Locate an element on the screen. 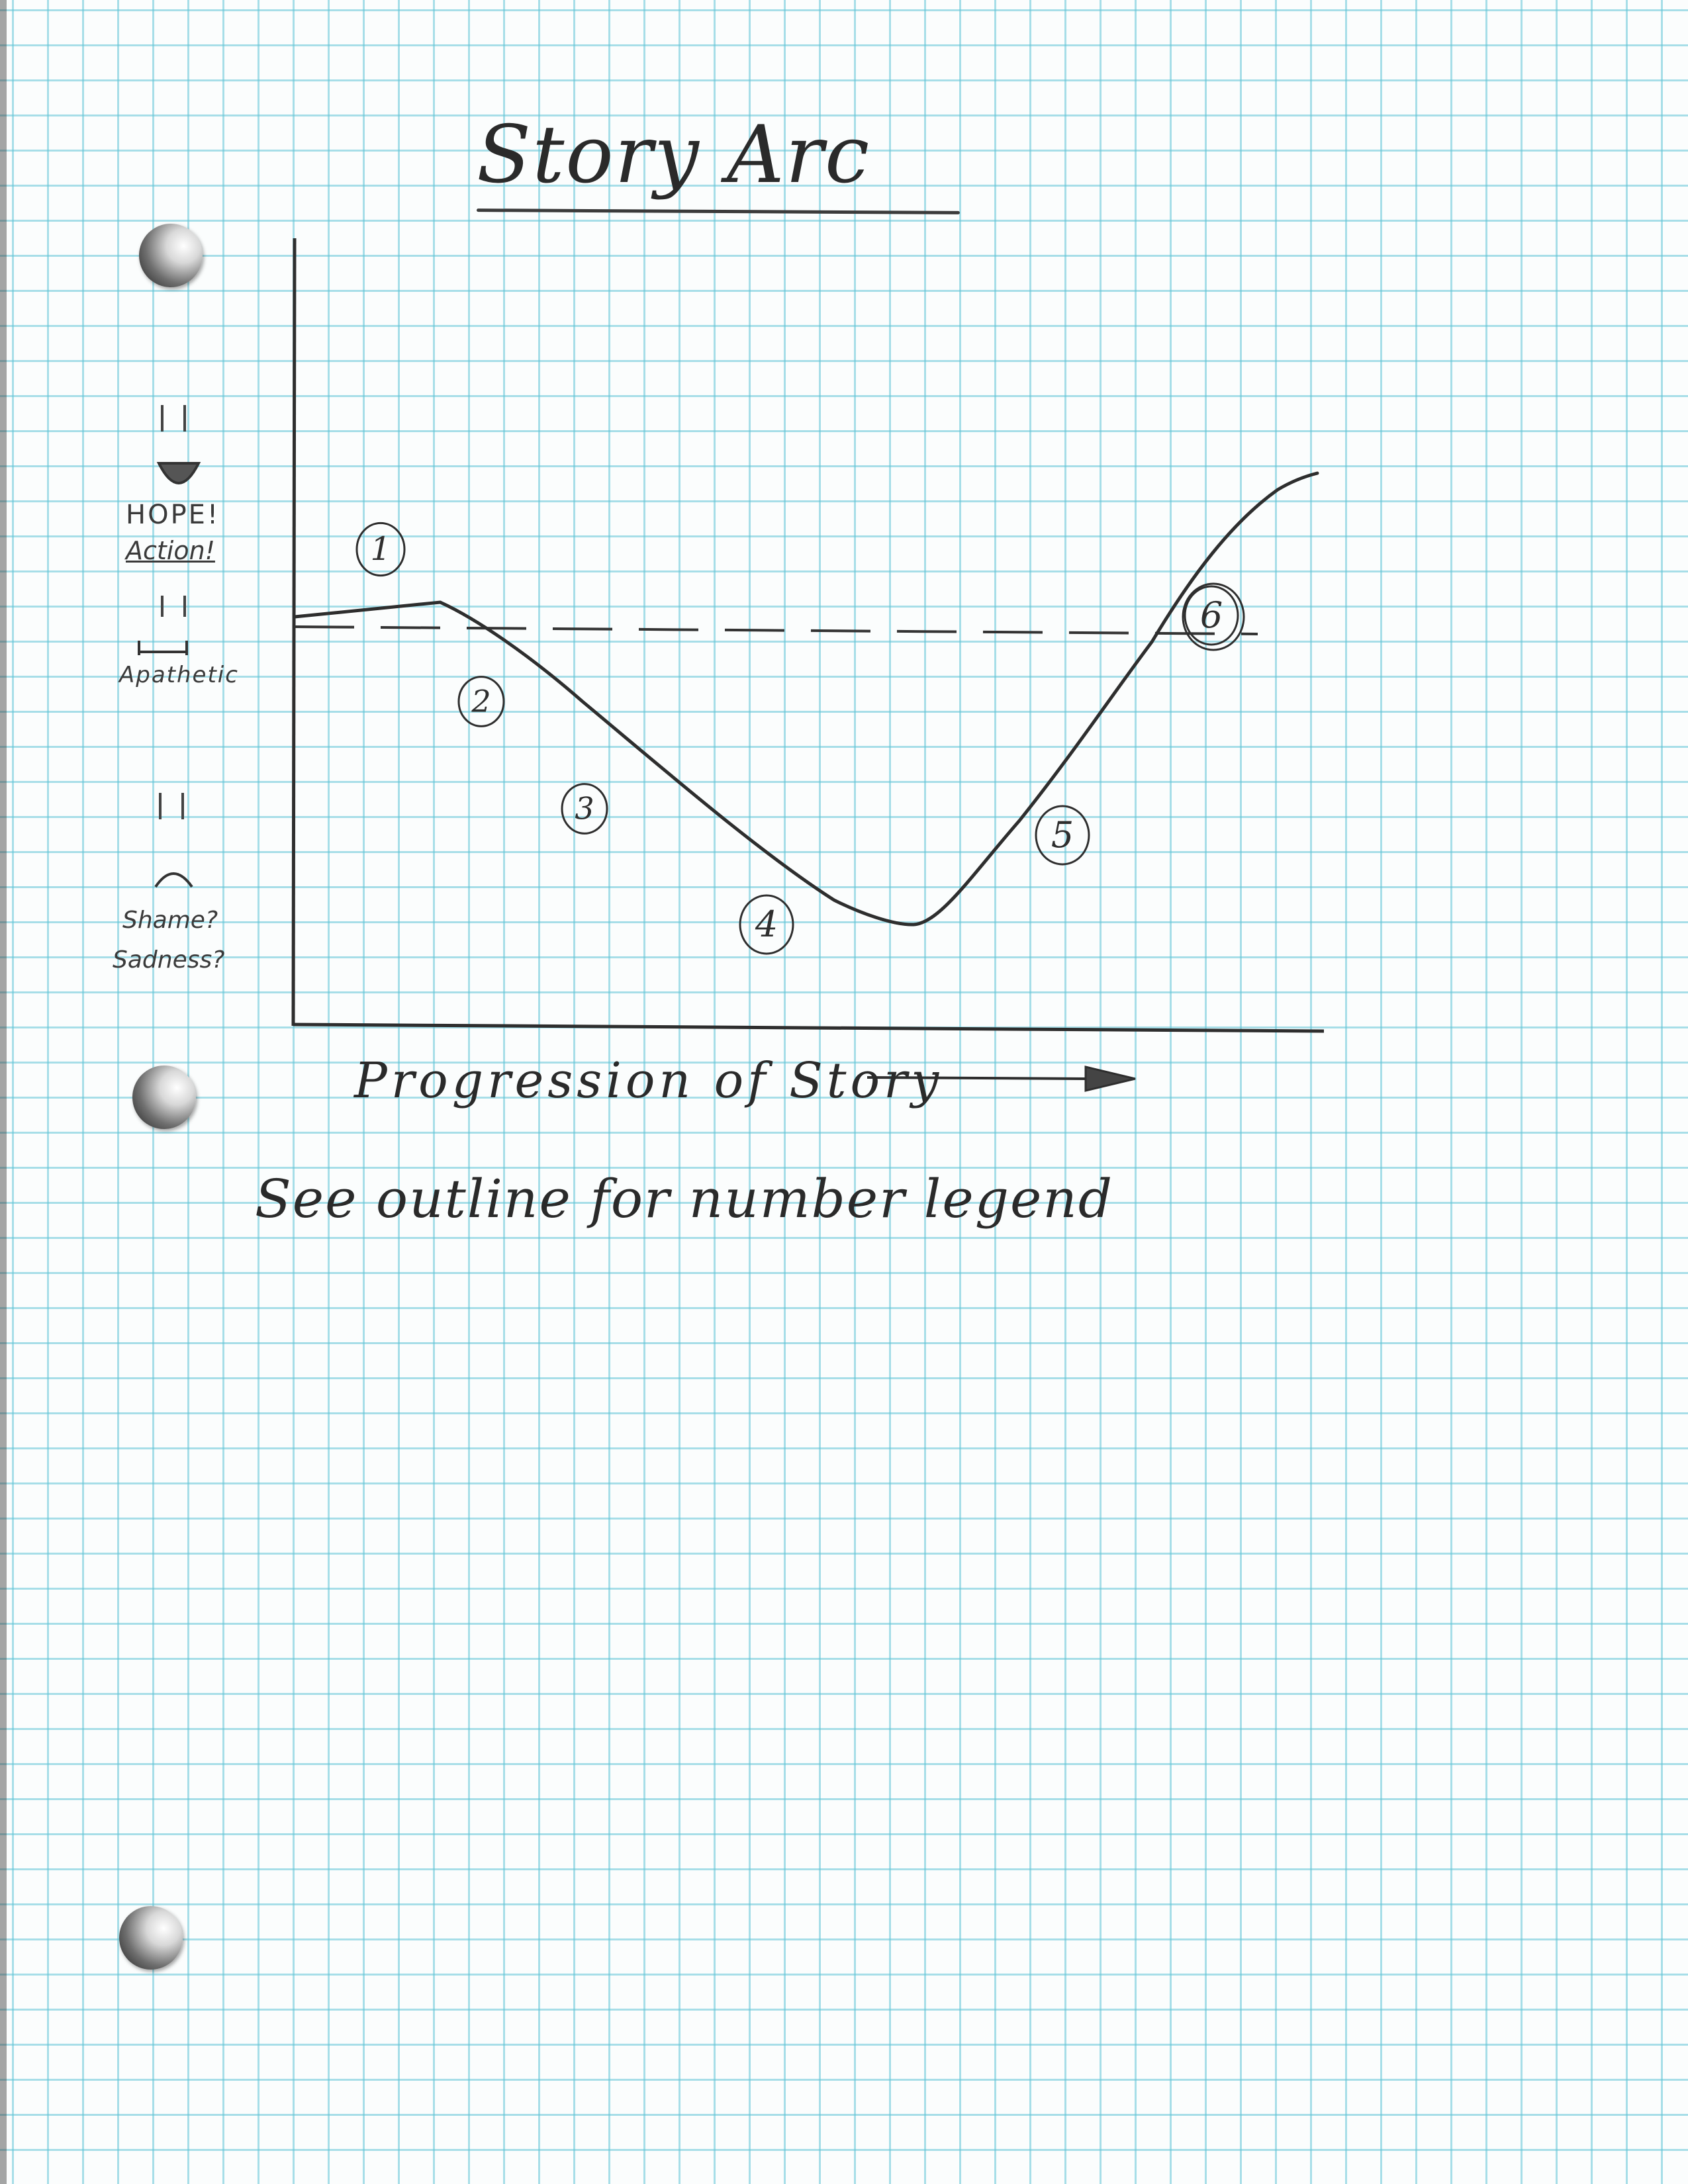 The width and height of the screenshot is (1688, 2184). marker-2: 2 is located at coordinates (481, 701).